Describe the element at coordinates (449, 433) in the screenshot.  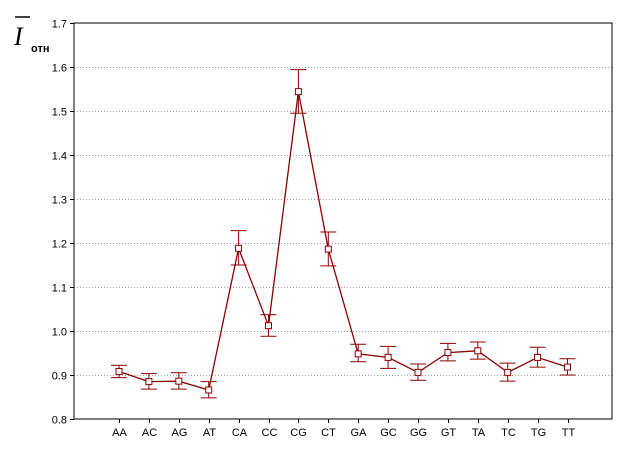
I see `x-tick-label: GT` at that location.